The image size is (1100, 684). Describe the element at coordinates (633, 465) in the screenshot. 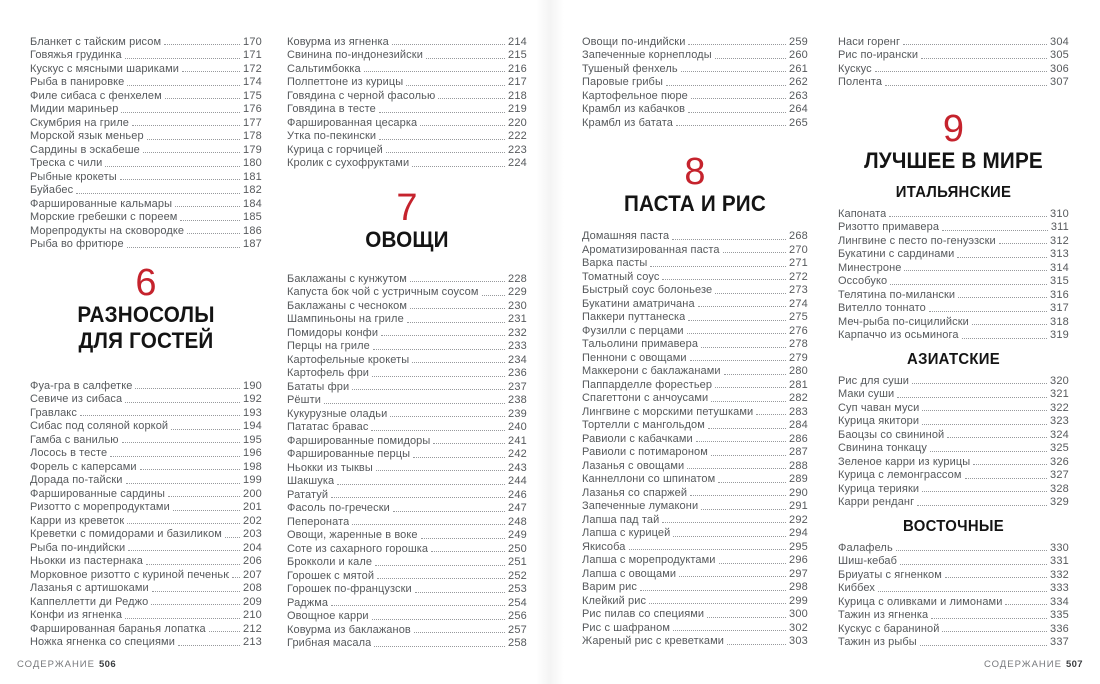

I see `recipe-title: Лазанья с овощами` at that location.